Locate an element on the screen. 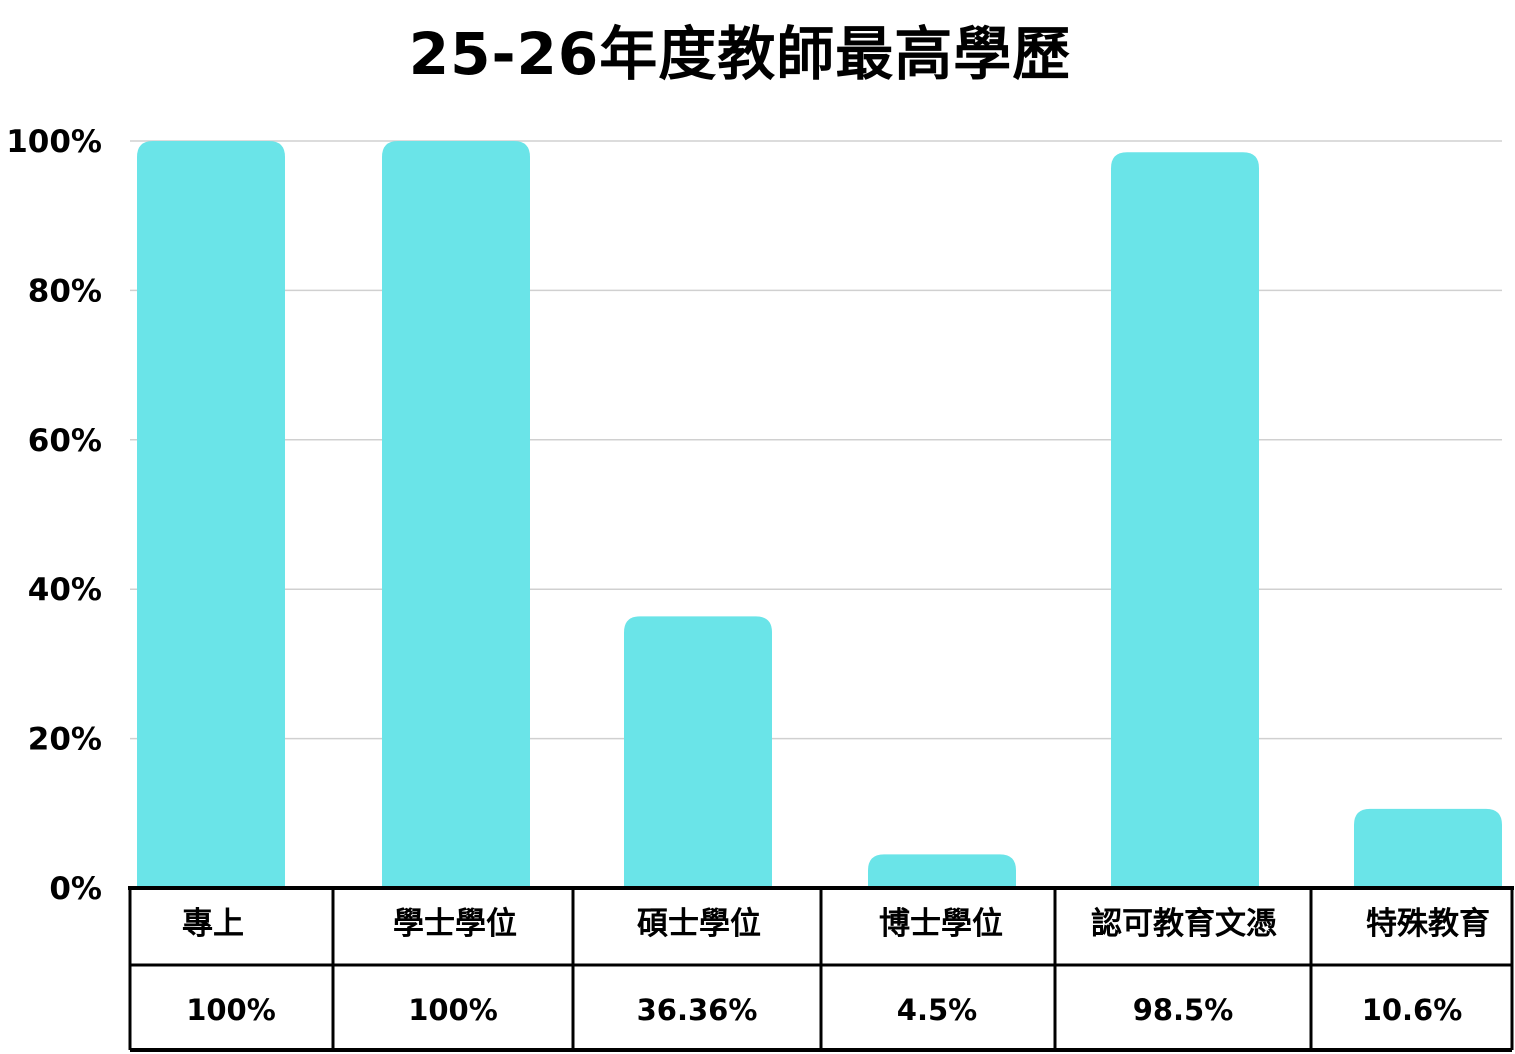 The width and height of the screenshot is (1515, 1054). y-tick-label: 80% is located at coordinates (65, 291).